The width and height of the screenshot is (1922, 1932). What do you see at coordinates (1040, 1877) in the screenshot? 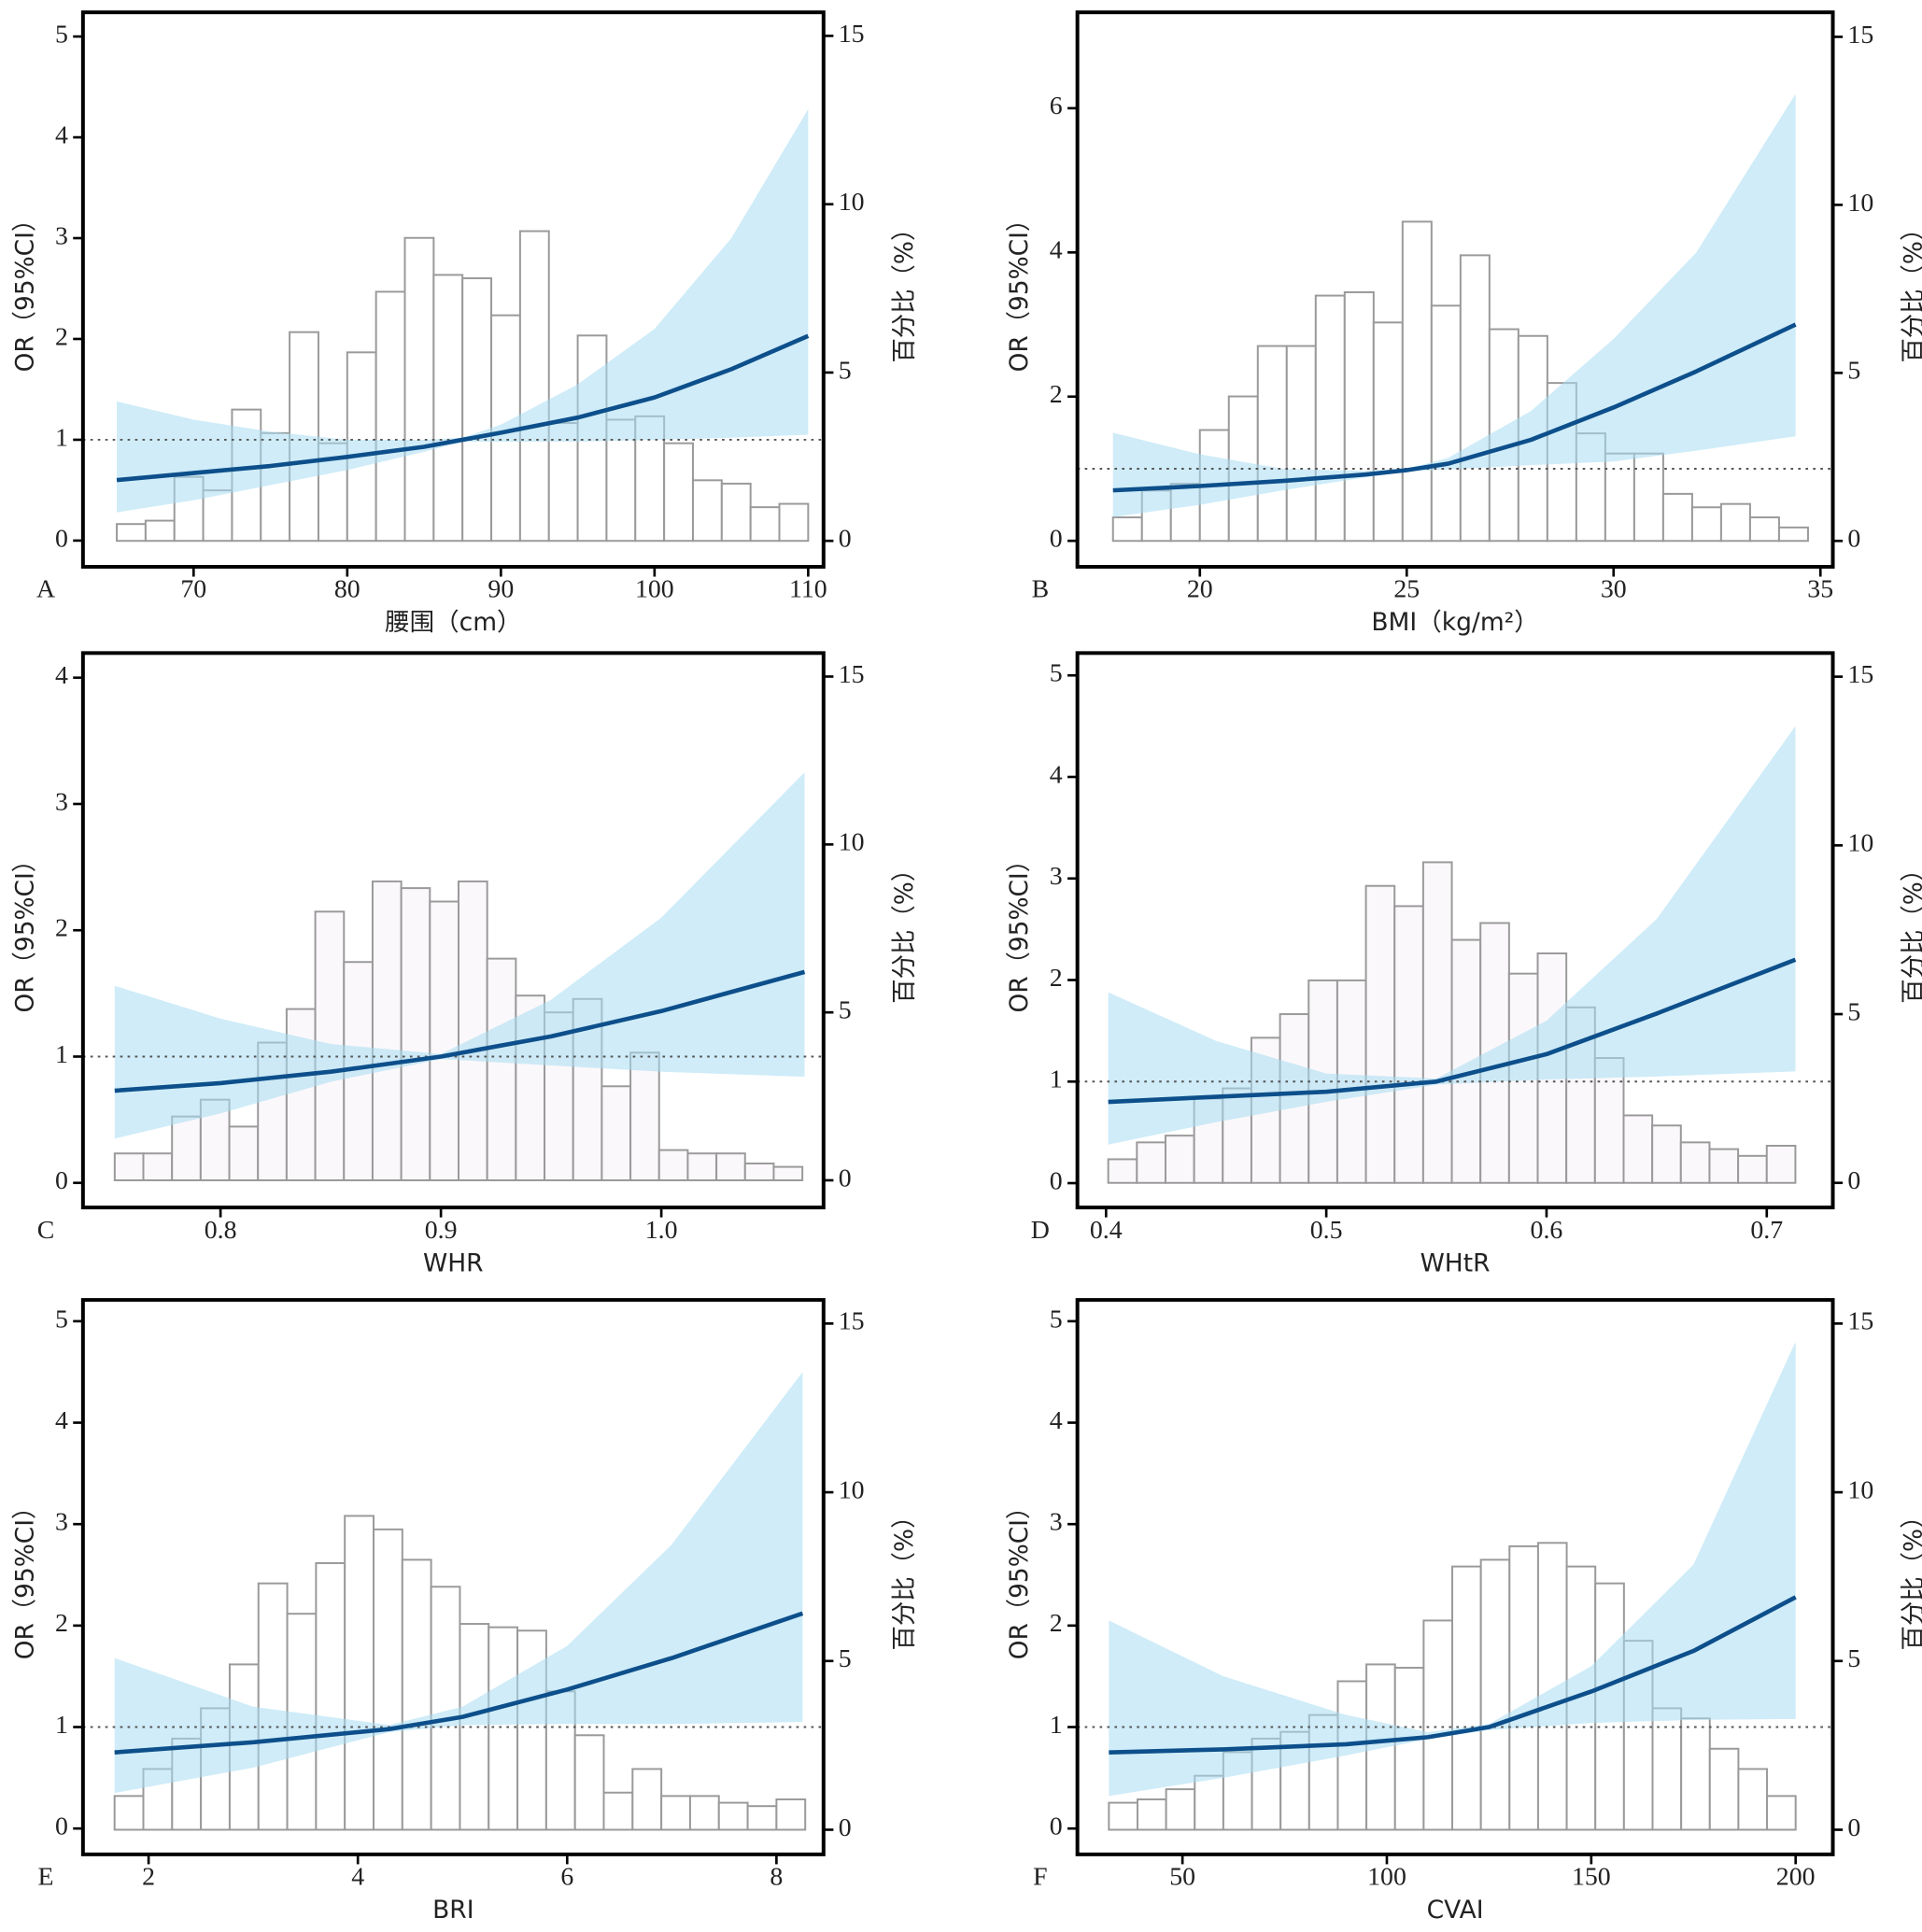
I see `panel-label: F` at bounding box center [1040, 1877].